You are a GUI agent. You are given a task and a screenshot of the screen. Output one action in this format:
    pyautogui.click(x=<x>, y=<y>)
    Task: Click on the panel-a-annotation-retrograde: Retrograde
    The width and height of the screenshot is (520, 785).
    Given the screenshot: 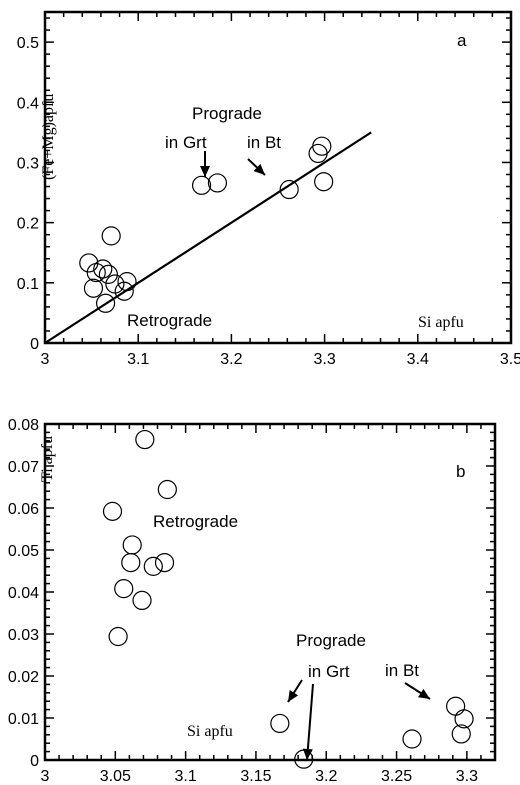 What is the action you would take?
    pyautogui.click(x=169, y=320)
    